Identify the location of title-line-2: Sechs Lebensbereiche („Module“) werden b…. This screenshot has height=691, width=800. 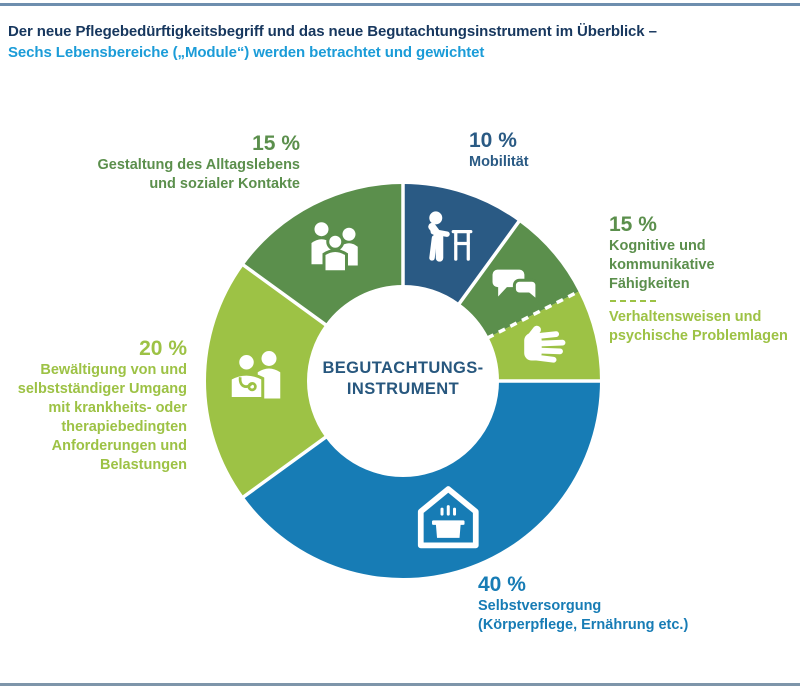
(246, 52).